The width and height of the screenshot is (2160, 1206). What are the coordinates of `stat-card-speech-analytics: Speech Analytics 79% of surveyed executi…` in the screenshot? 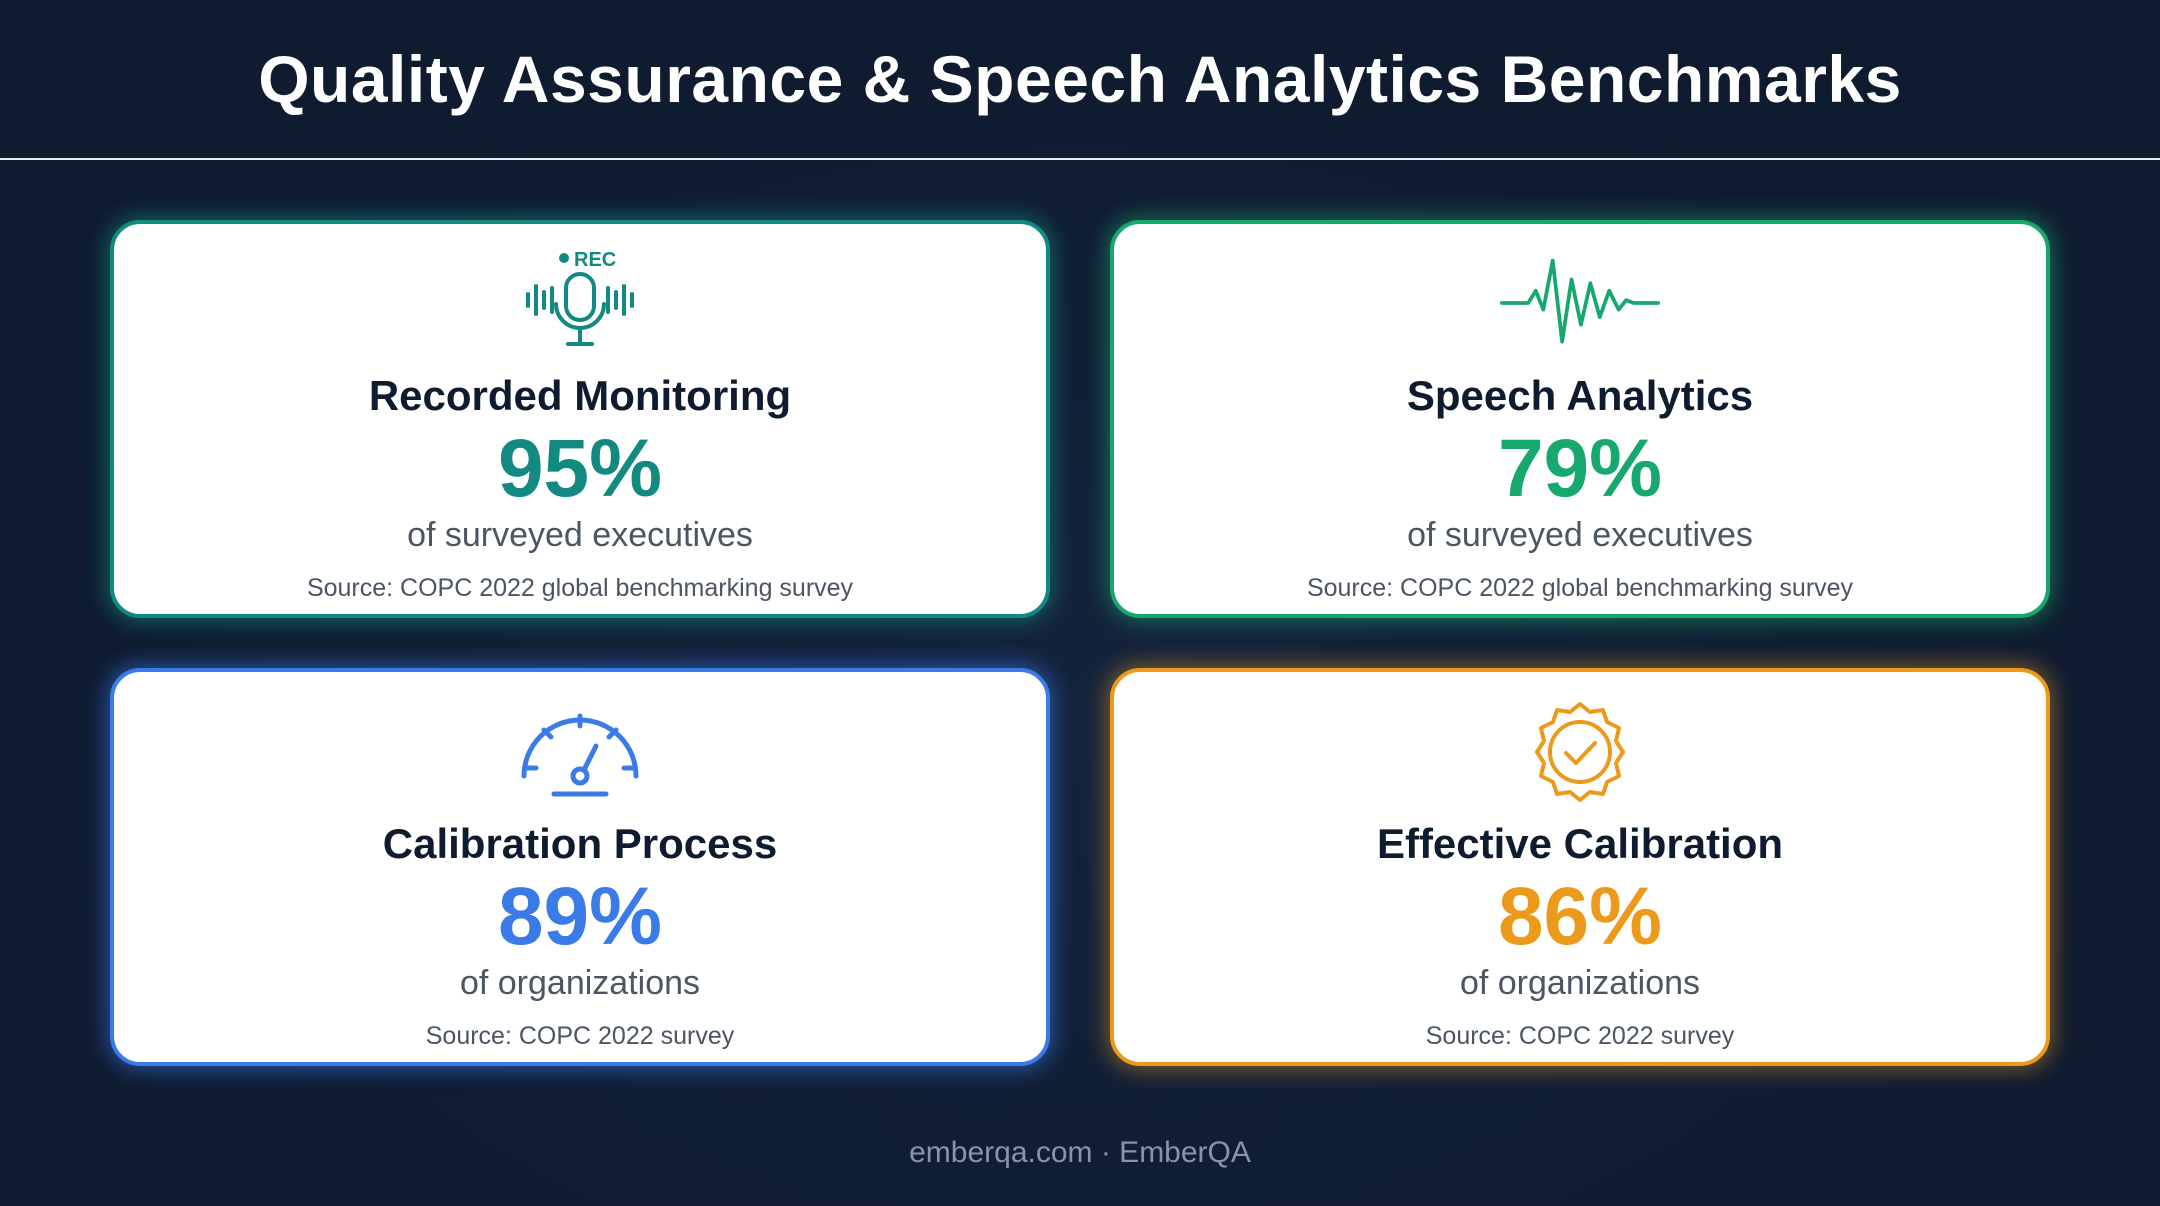 It's located at (1580, 419).